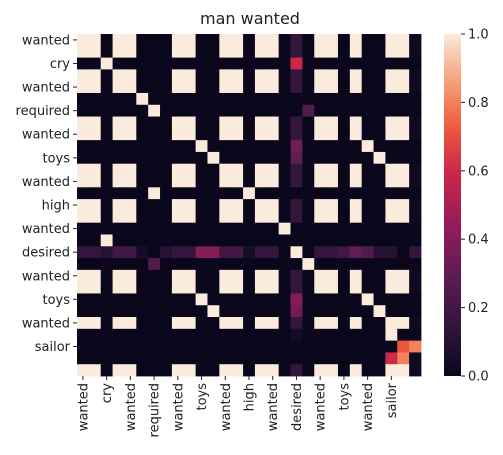 The image size is (503, 455). Describe the element at coordinates (56, 300) in the screenshot. I see `y-tick-label: toys` at that location.